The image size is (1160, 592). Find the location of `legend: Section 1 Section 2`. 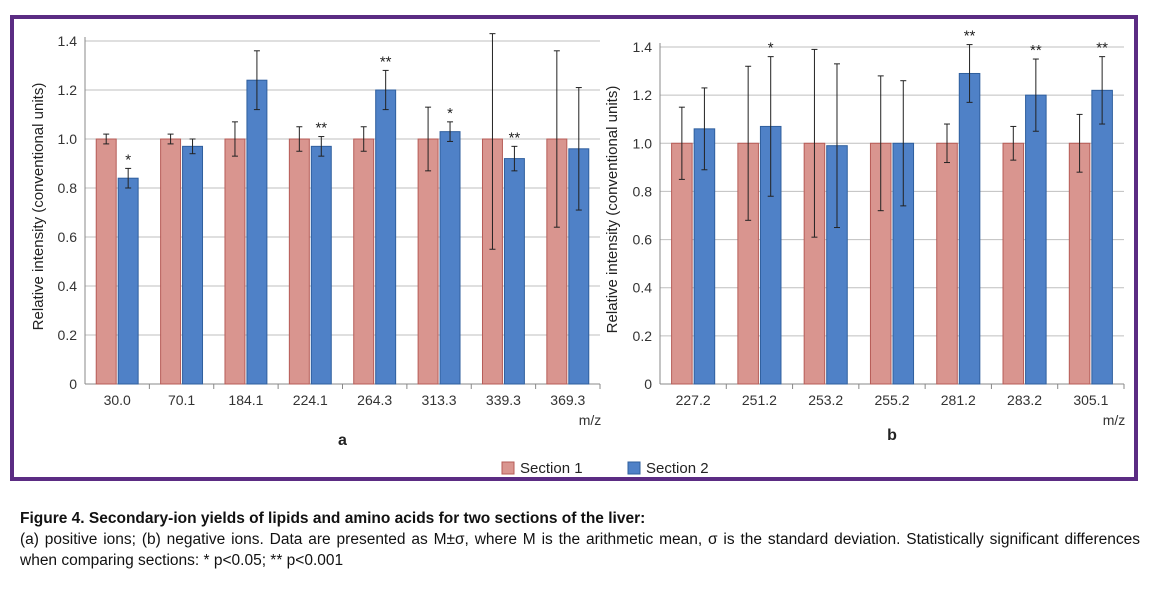

legend: Section 1 Section 2 is located at coordinates (605, 468).